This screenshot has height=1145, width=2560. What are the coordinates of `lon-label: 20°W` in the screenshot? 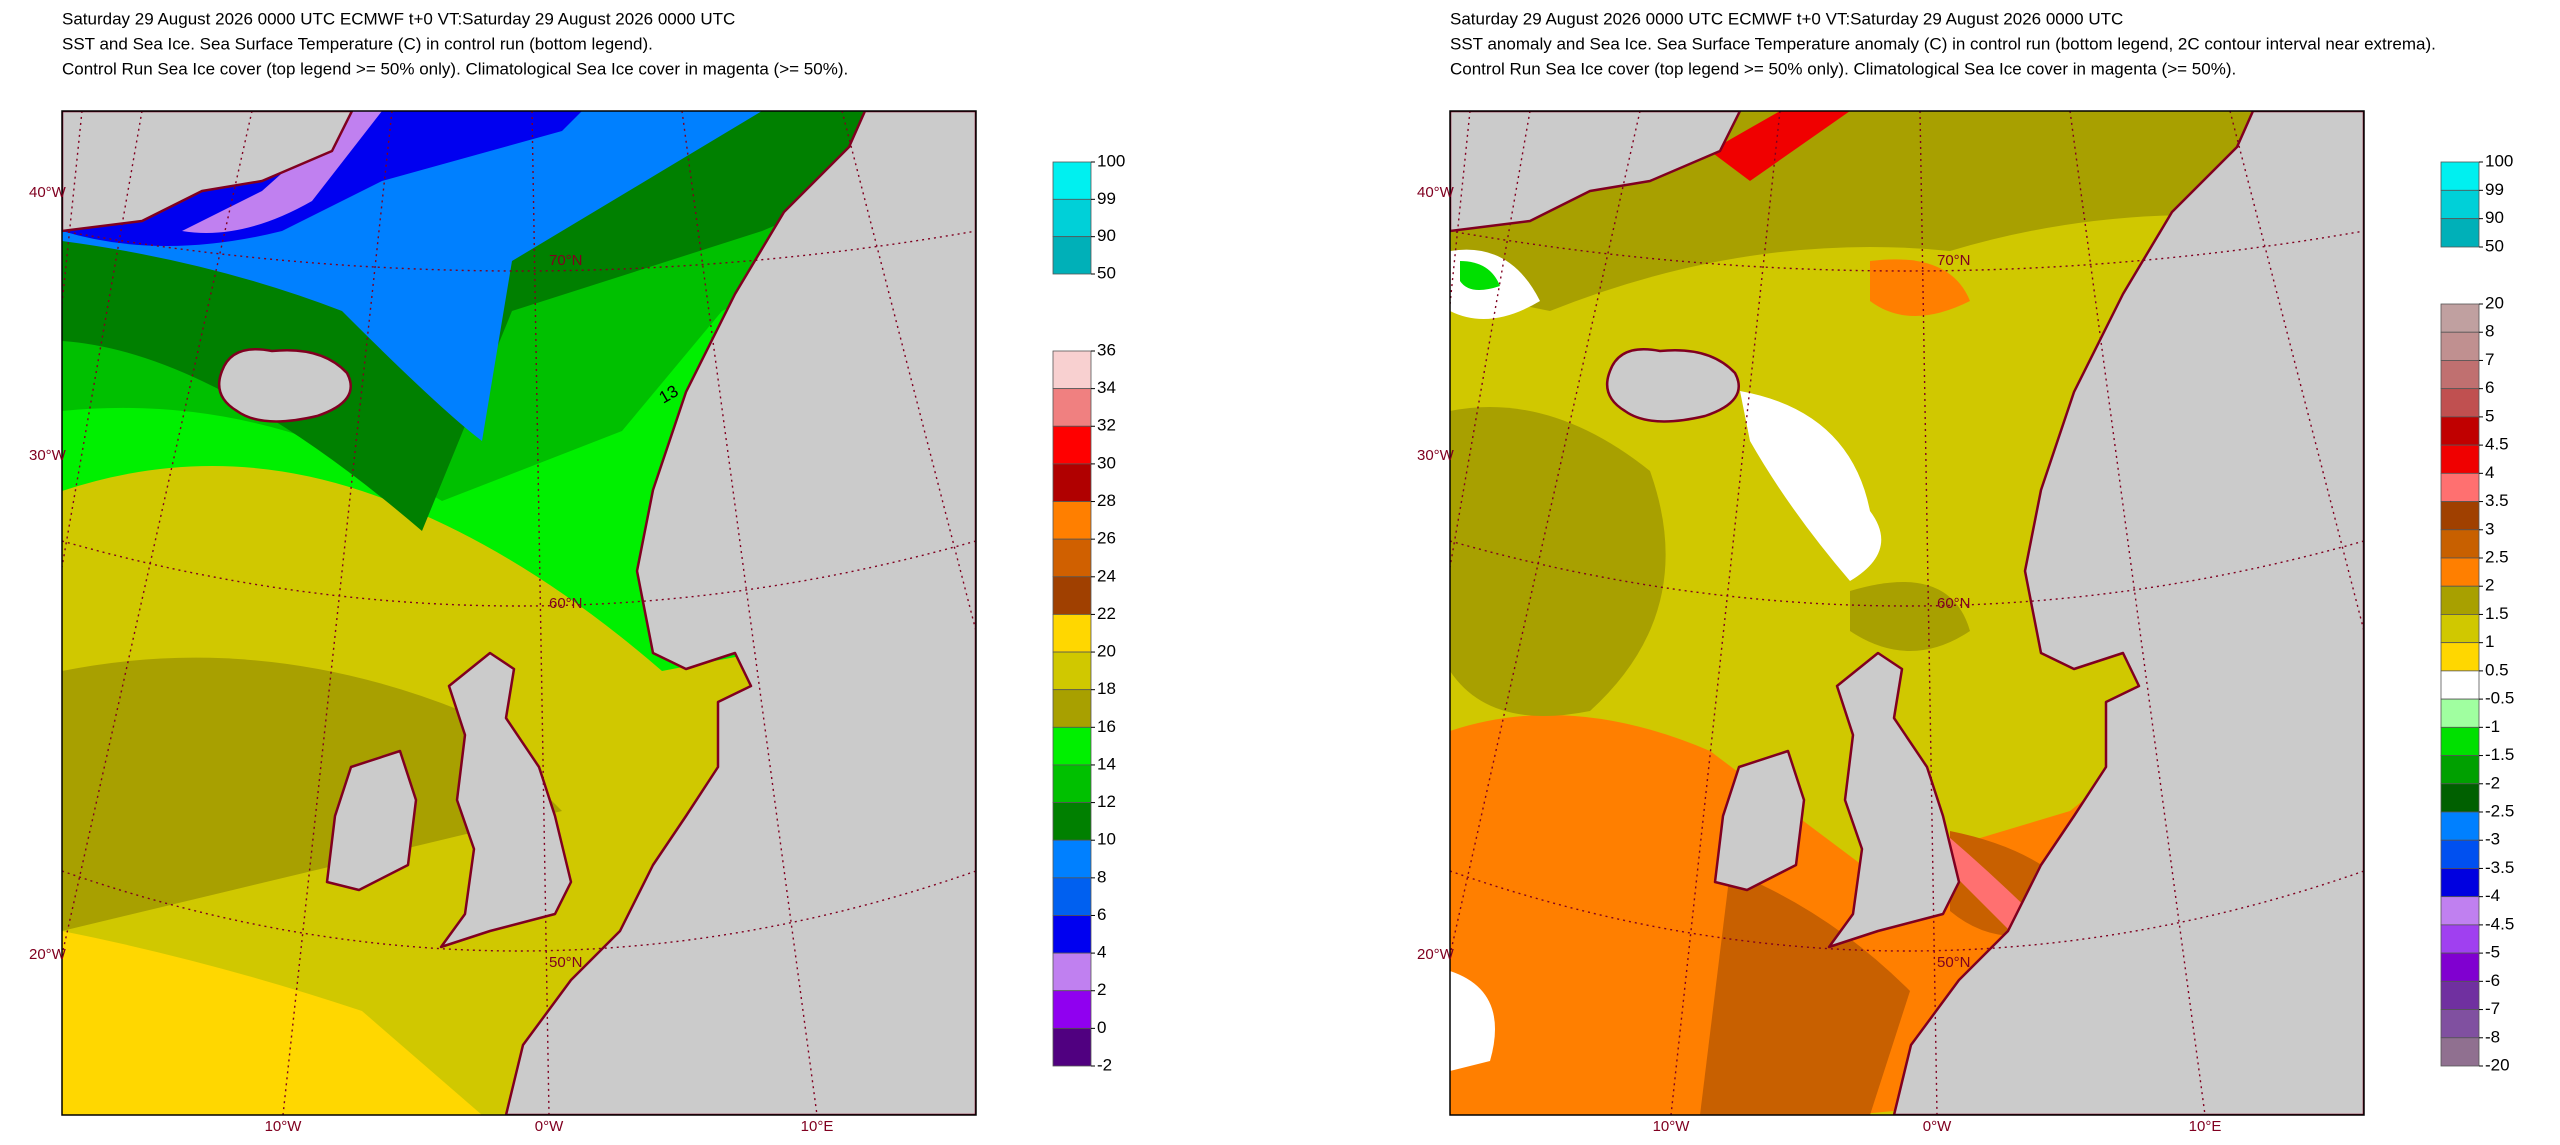 It's located at (48, 954).